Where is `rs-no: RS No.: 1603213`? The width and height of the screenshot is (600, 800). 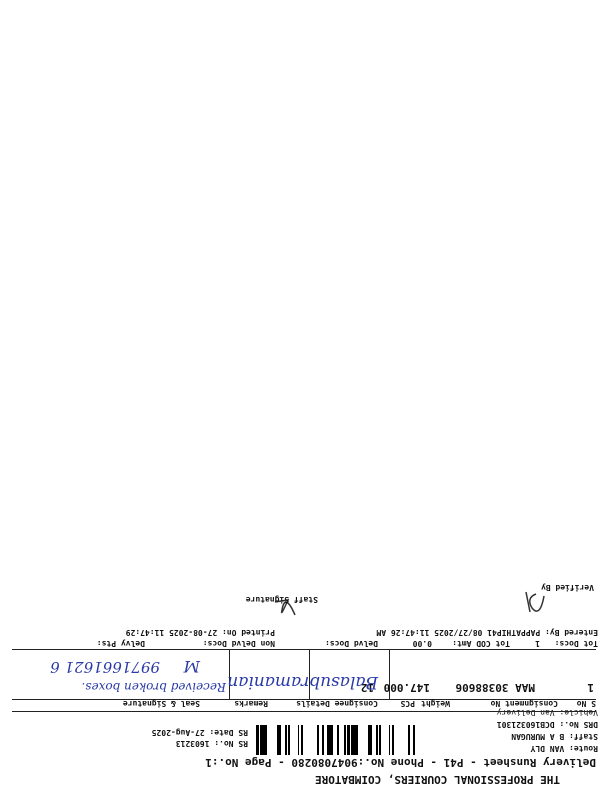
rs-no: RS No.: 1603213 is located at coordinates (211, 743).